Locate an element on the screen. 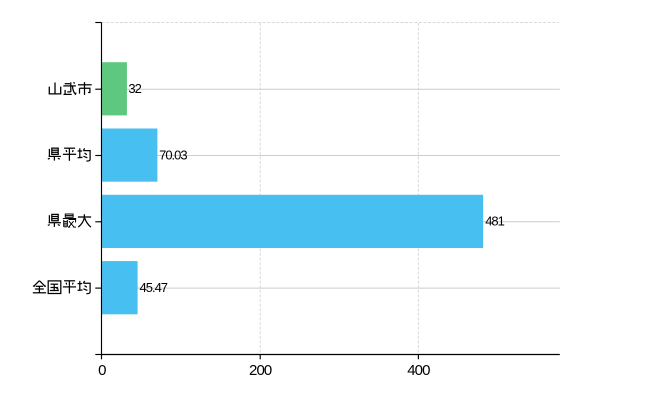  svg-text: 481 is located at coordinates (494, 221).